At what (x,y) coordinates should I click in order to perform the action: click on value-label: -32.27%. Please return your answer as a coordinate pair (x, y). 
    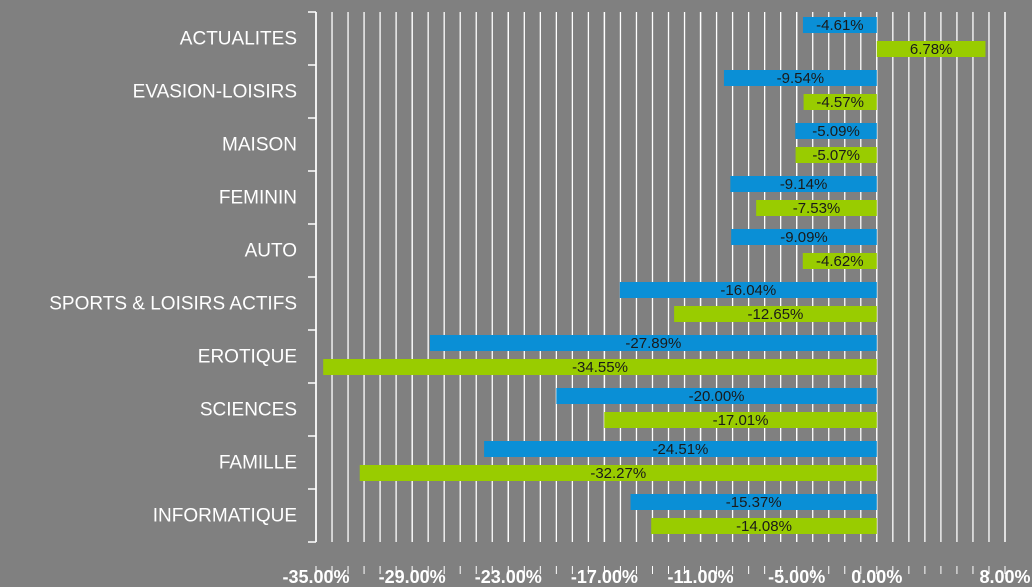
    Looking at the image, I should click on (618, 473).